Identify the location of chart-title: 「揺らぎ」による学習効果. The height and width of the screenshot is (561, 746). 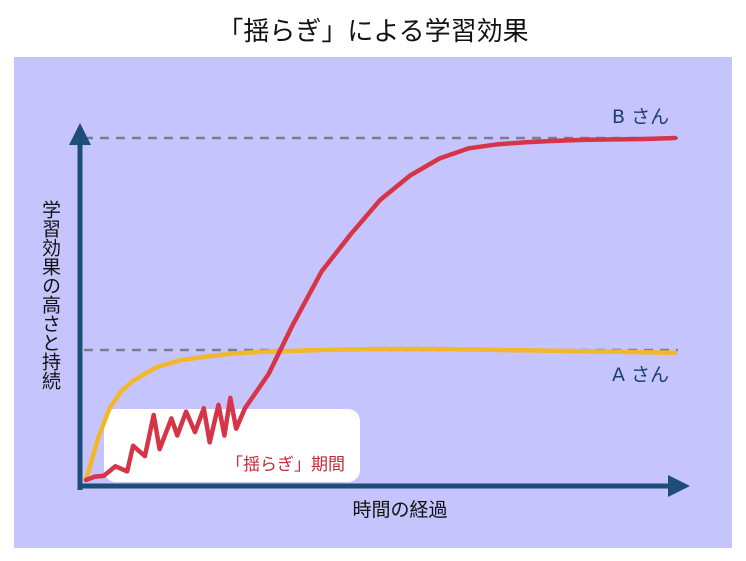
(372, 32).